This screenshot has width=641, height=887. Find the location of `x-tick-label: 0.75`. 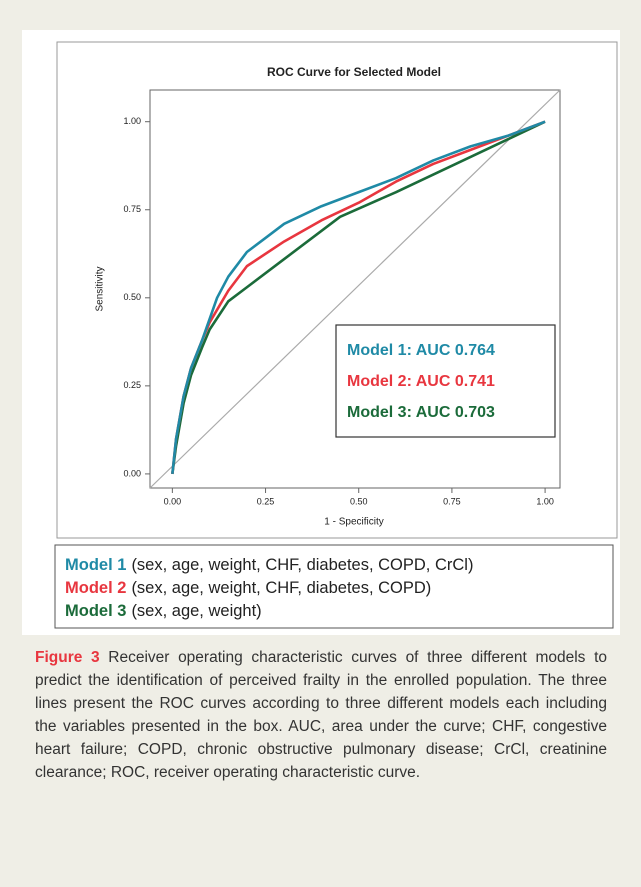

x-tick-label: 0.75 is located at coordinates (452, 501).